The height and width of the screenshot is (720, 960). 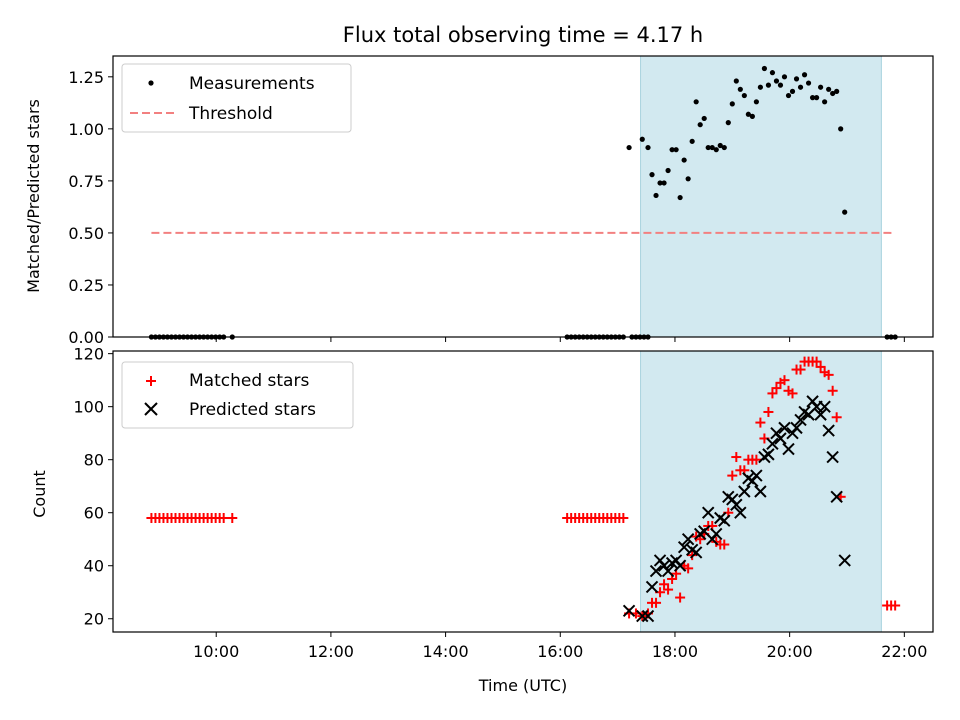 What do you see at coordinates (94, 513) in the screenshot?
I see `y-tick-label: 60` at bounding box center [94, 513].